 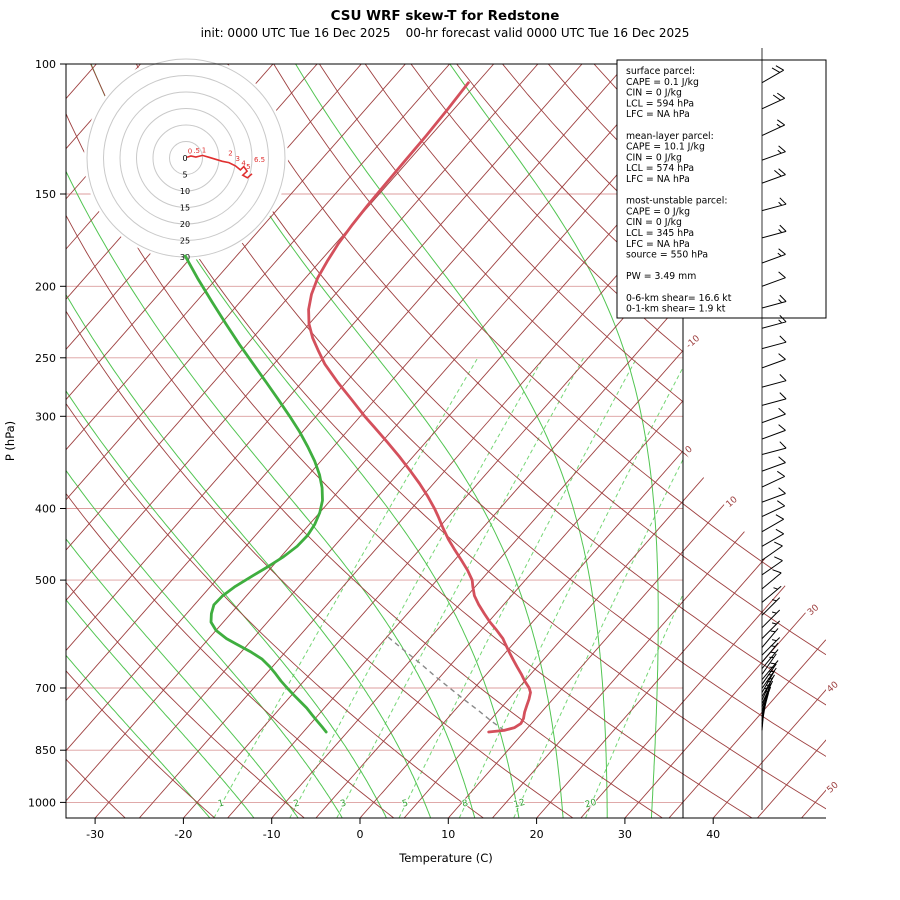 What do you see at coordinates (248, 167) in the screenshot?
I see `hodograph-height-label: 5` at bounding box center [248, 167].